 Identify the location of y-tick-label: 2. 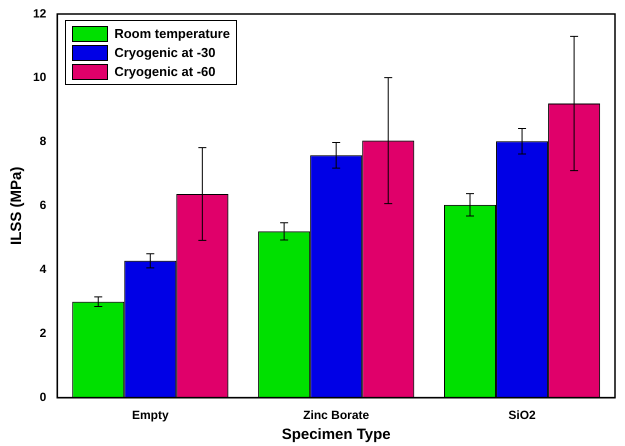
(43, 333).